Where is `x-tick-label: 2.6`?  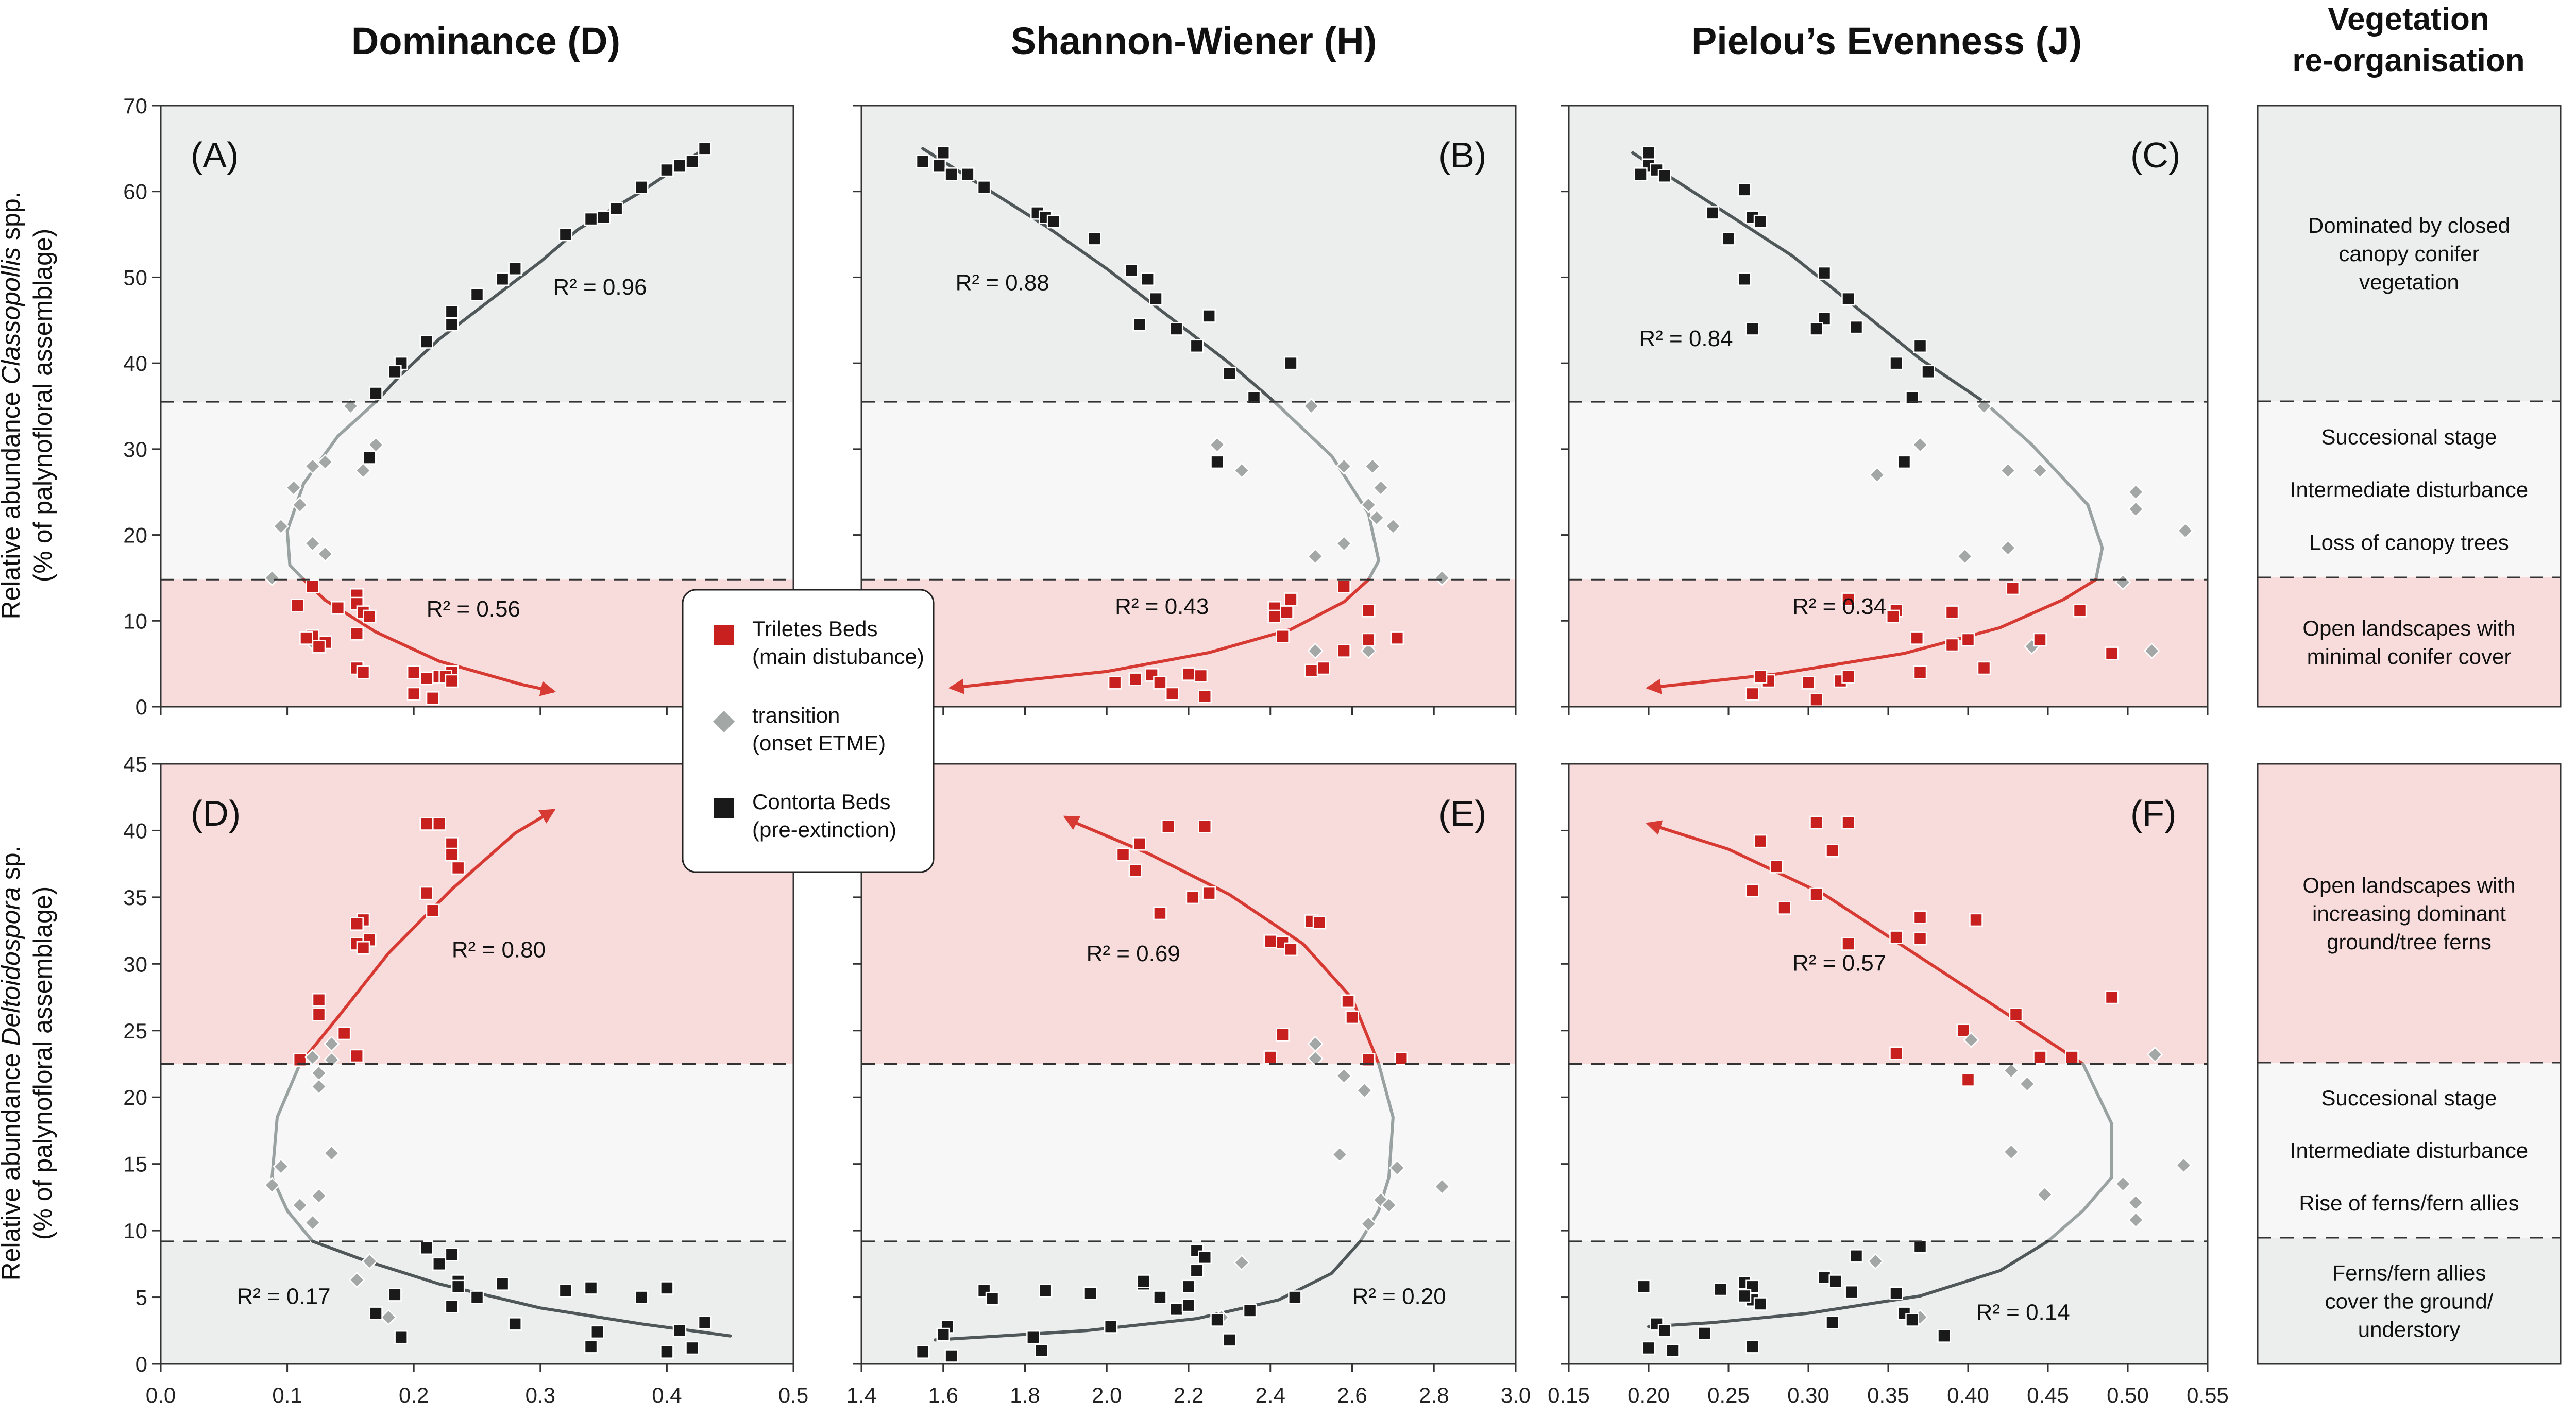
x-tick-label: 2.6 is located at coordinates (1352, 1395).